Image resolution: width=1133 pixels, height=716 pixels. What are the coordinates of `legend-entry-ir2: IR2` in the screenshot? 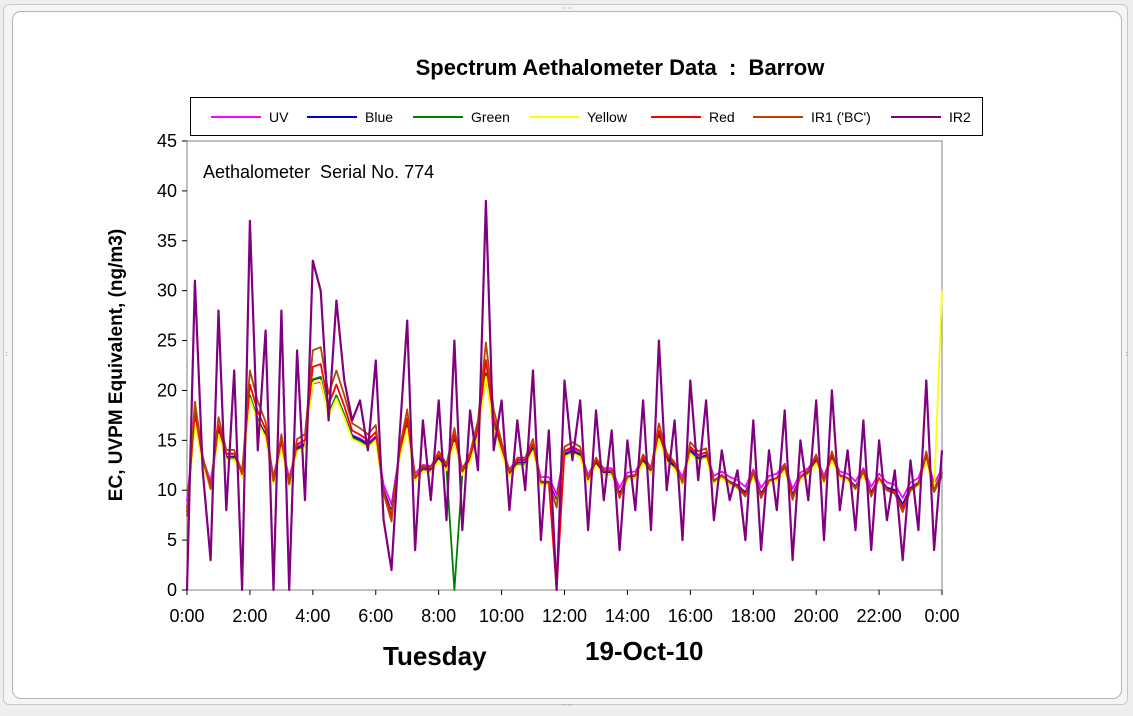 It's located at (931, 117).